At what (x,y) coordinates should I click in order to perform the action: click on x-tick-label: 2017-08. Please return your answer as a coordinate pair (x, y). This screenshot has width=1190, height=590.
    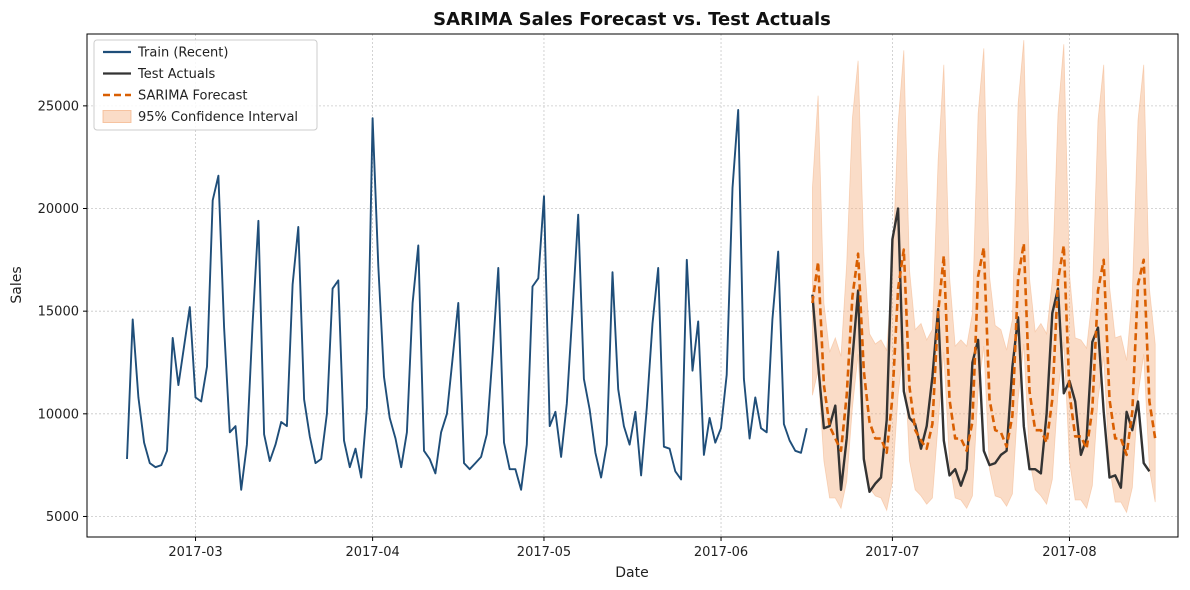
    Looking at the image, I should click on (1069, 552).